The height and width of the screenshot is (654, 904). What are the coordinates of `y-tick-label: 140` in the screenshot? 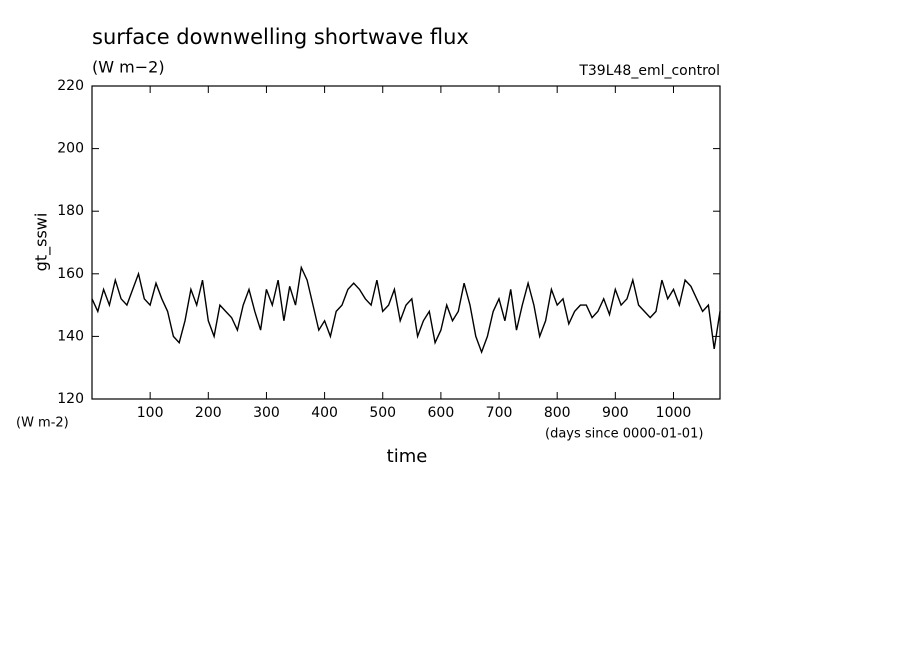 It's located at (70, 336).